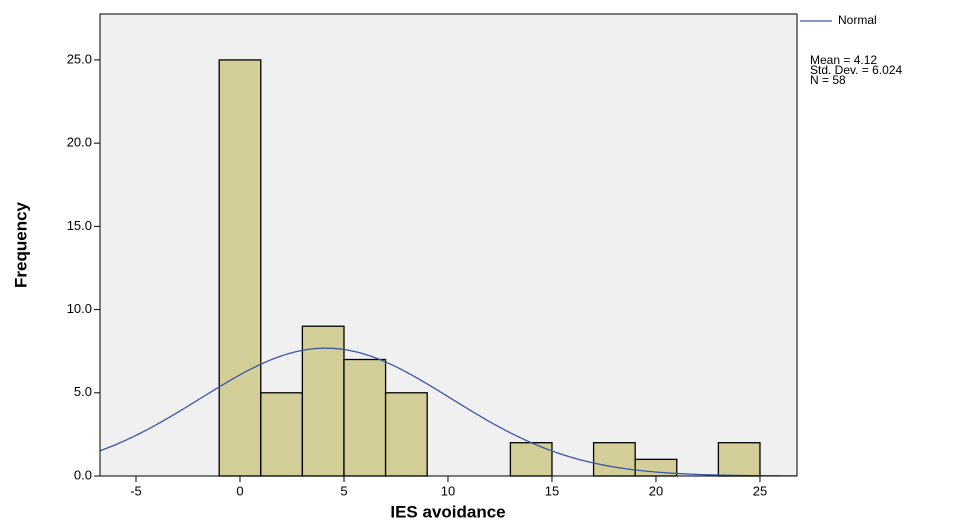 Image resolution: width=956 pixels, height=524 pixels. What do you see at coordinates (79, 142) in the screenshot?
I see `y-tick-label: 20.0` at bounding box center [79, 142].